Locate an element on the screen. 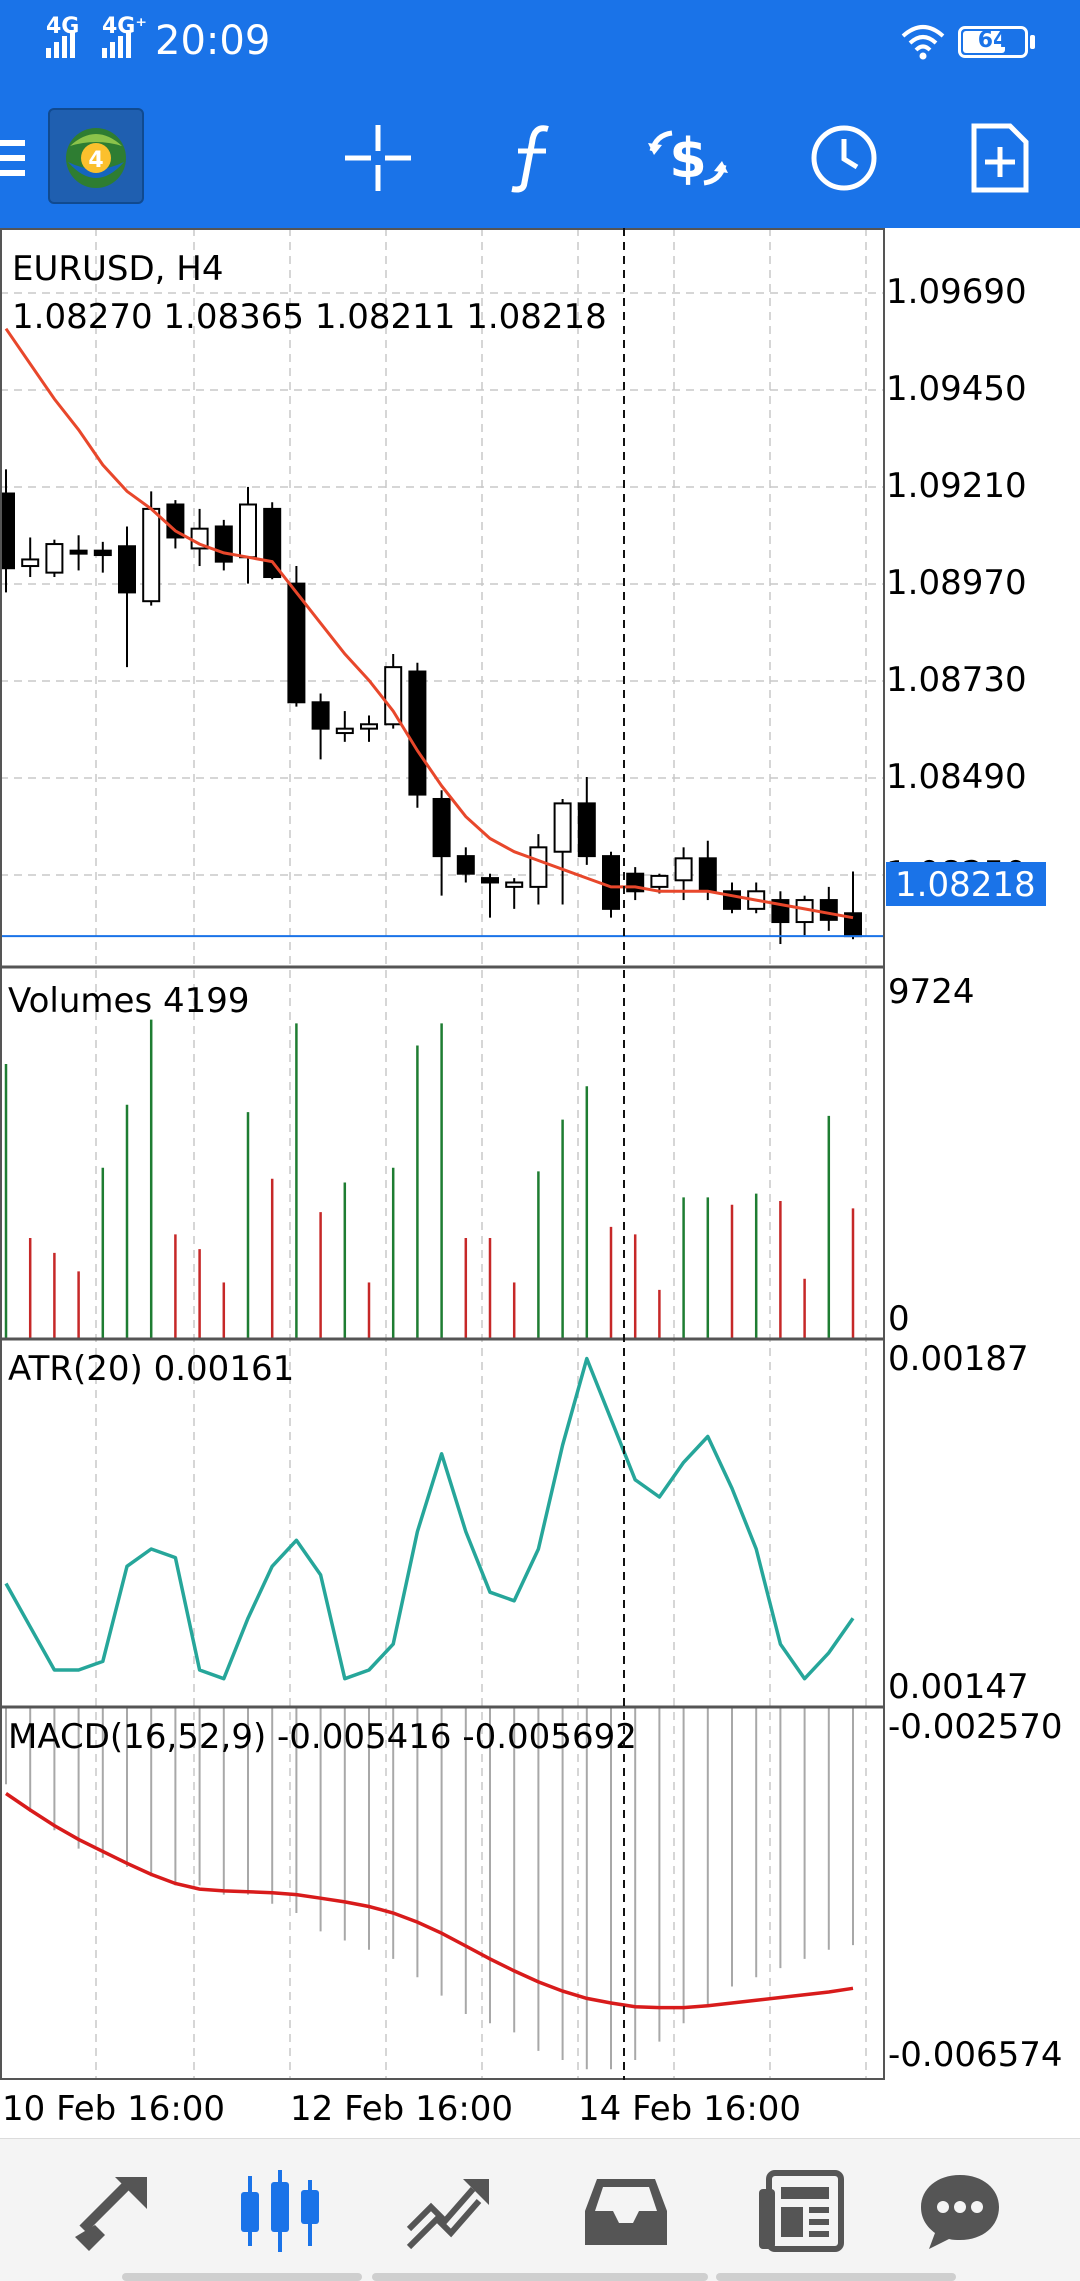  nav-news is located at coordinates (800, 2211).